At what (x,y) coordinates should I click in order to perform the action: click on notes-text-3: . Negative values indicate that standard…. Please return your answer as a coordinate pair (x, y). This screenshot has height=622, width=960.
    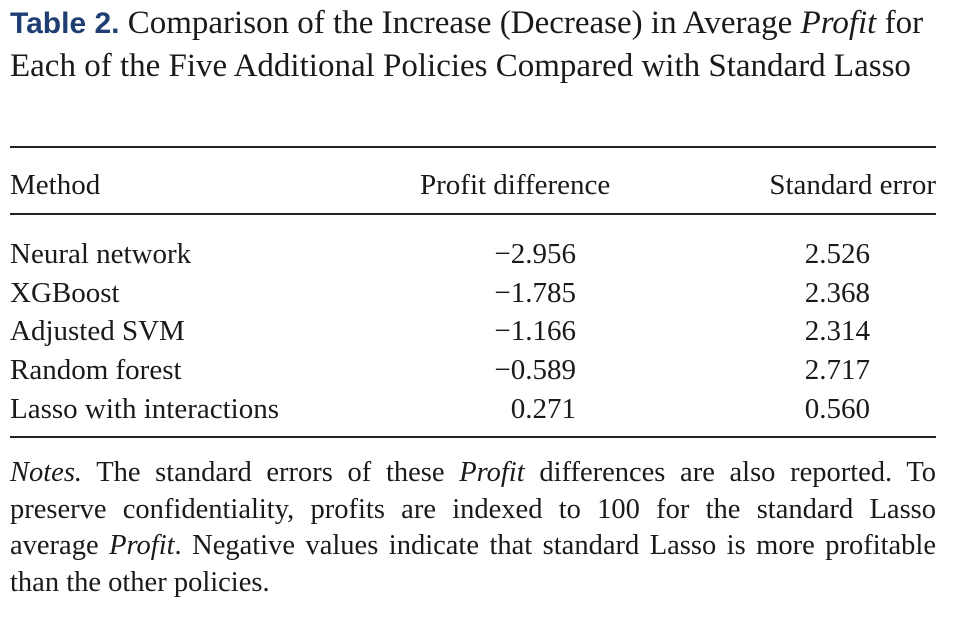
    Looking at the image, I should click on (473, 564).